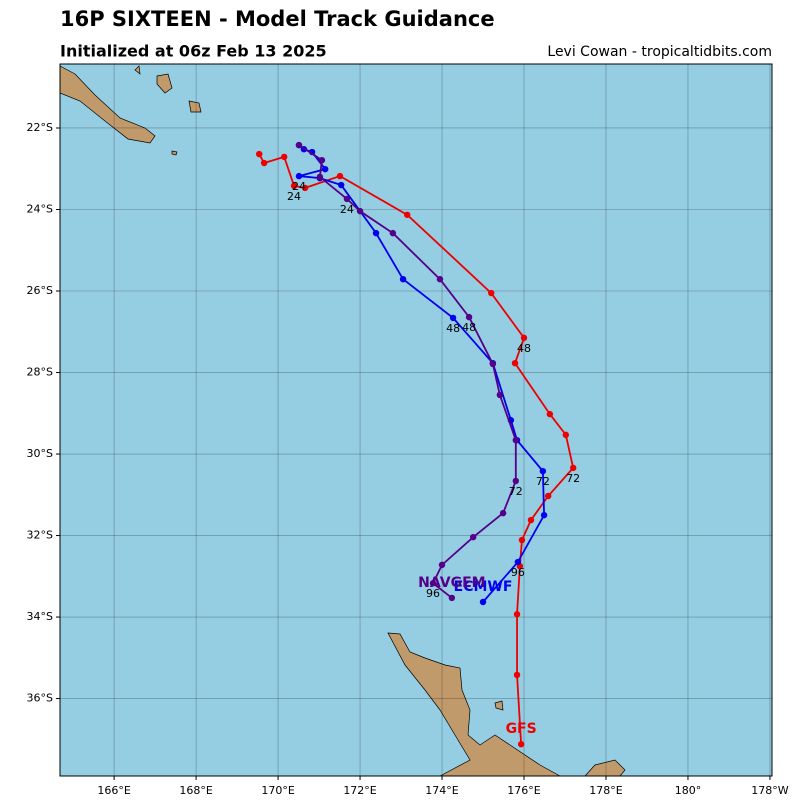 This screenshot has height=800, width=800. Describe the element at coordinates (659, 52) in the screenshot. I see `credit: Levi Cowan - tropicaltidbits.com` at that location.